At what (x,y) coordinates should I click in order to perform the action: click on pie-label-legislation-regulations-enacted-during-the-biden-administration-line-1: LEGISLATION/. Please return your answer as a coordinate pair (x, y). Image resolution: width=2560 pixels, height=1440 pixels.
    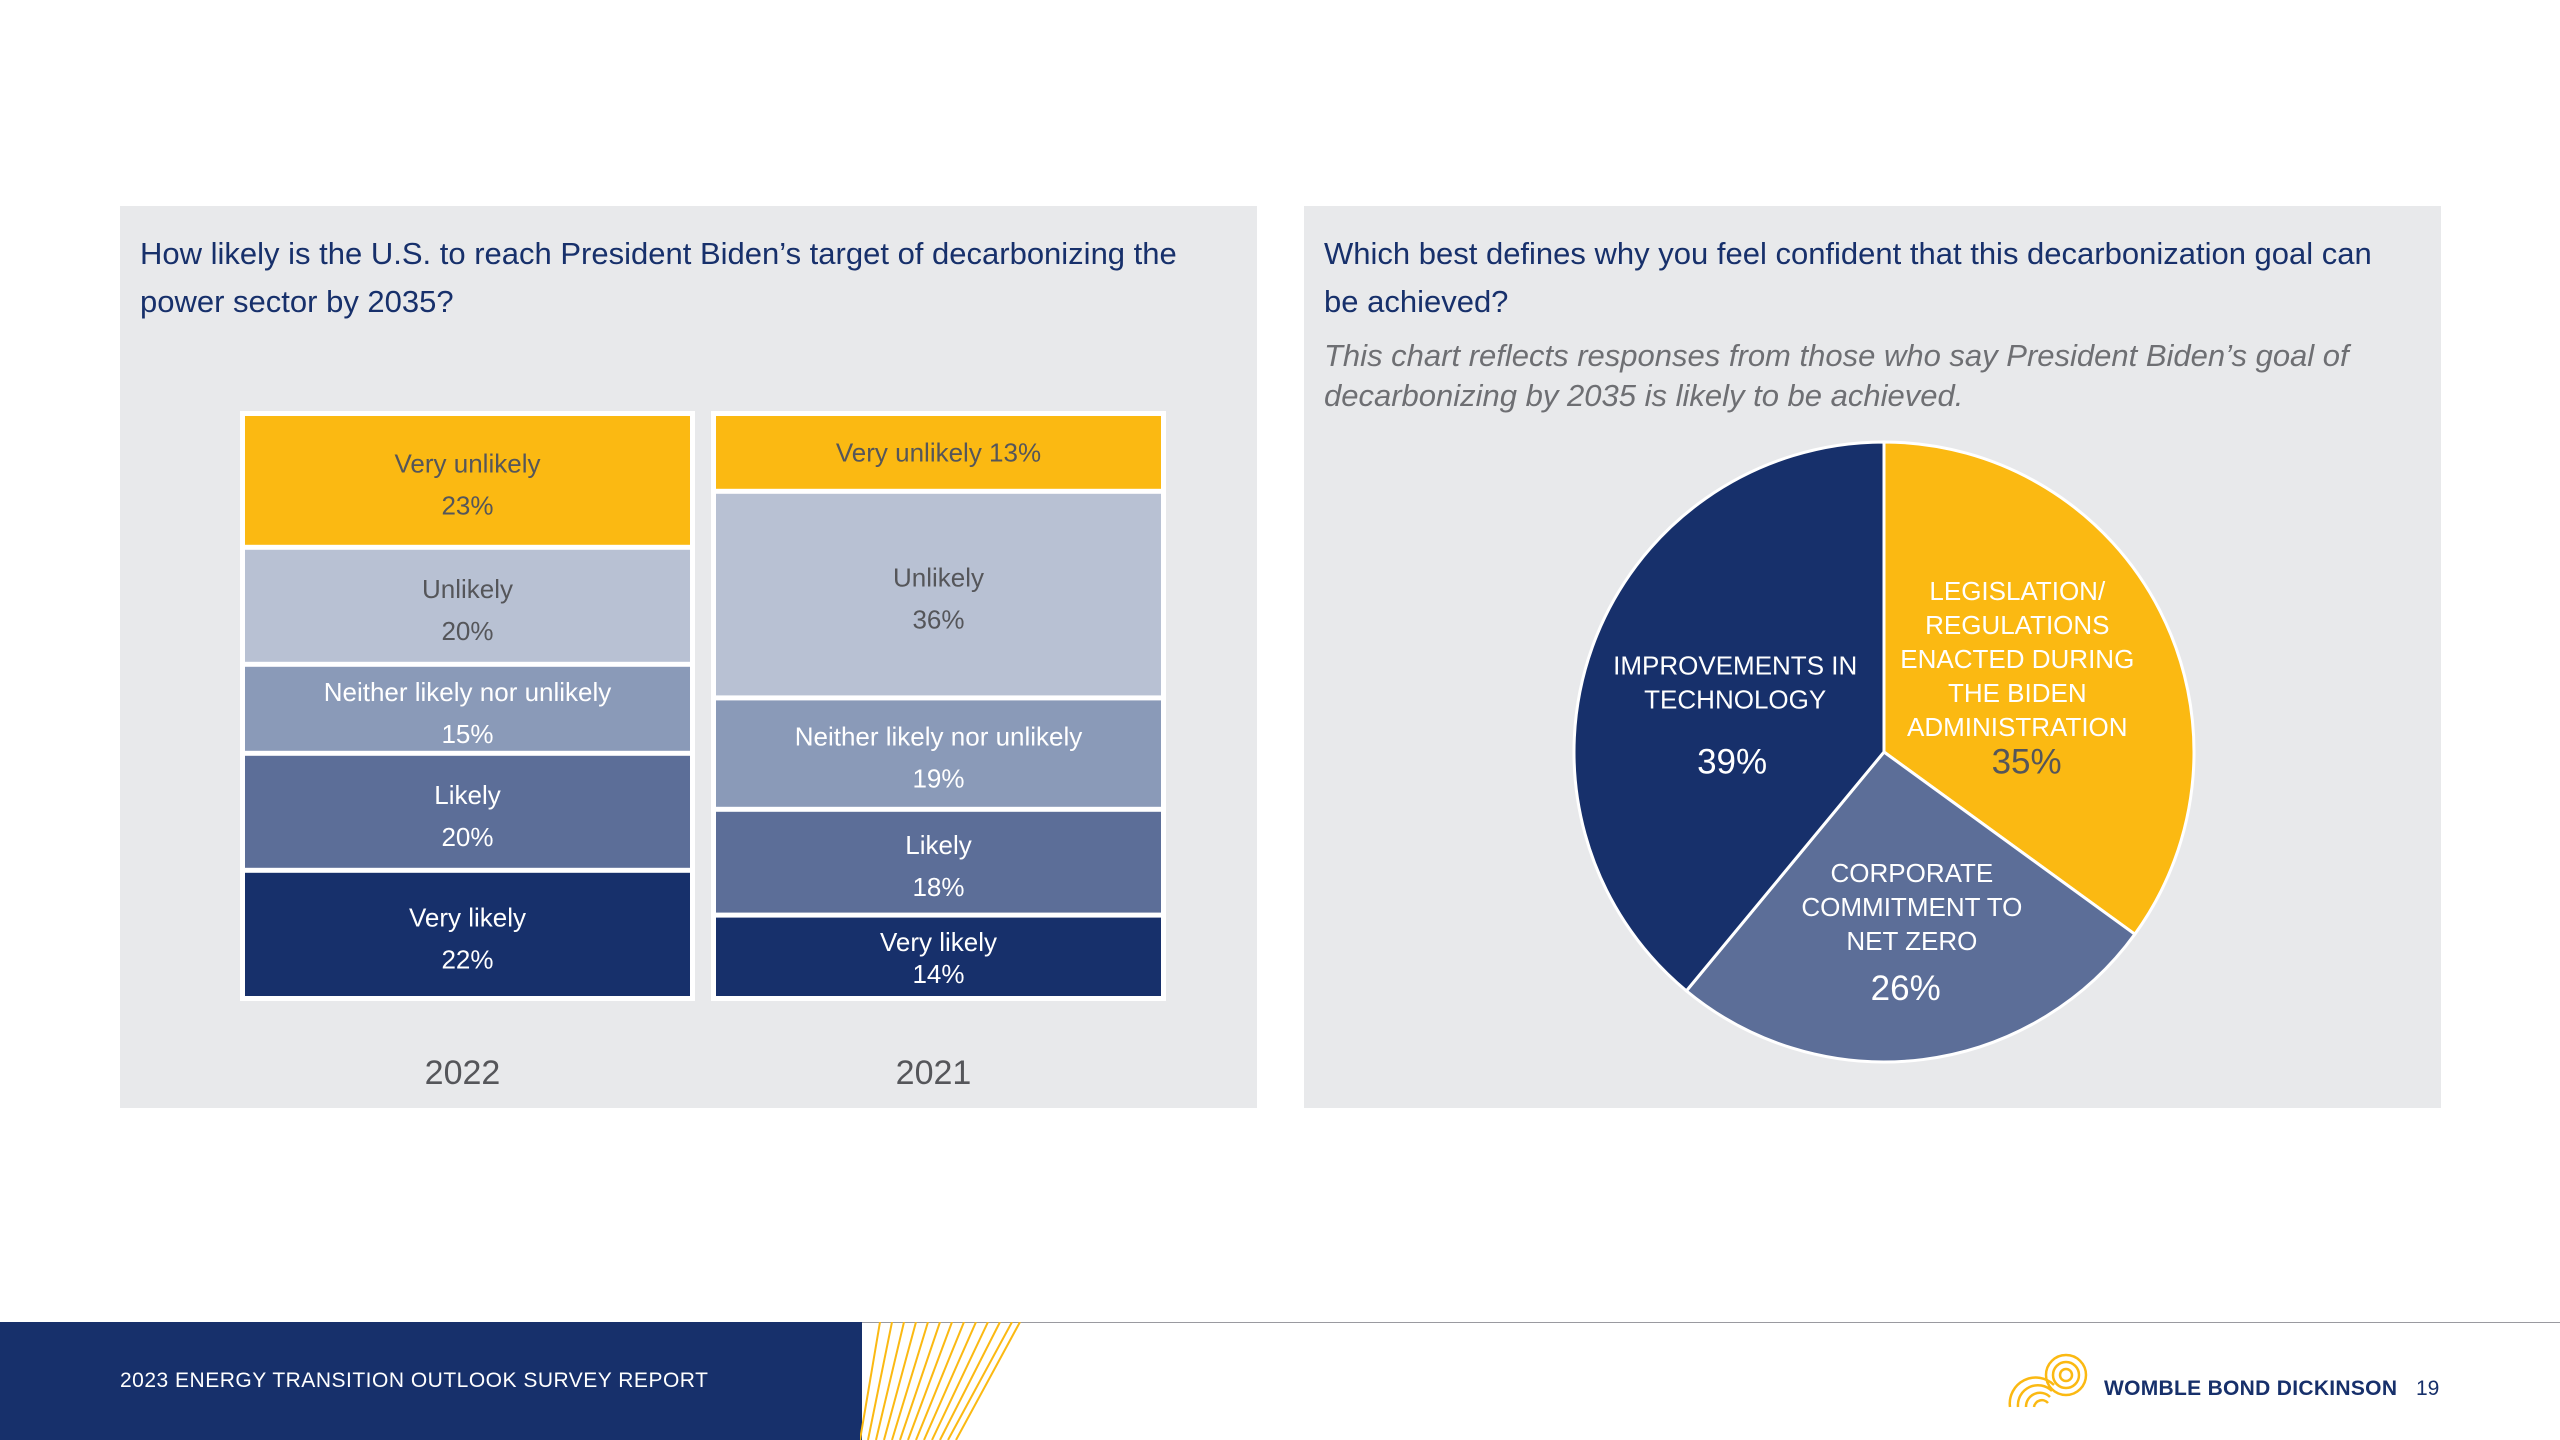
    Looking at the image, I should click on (2017, 591).